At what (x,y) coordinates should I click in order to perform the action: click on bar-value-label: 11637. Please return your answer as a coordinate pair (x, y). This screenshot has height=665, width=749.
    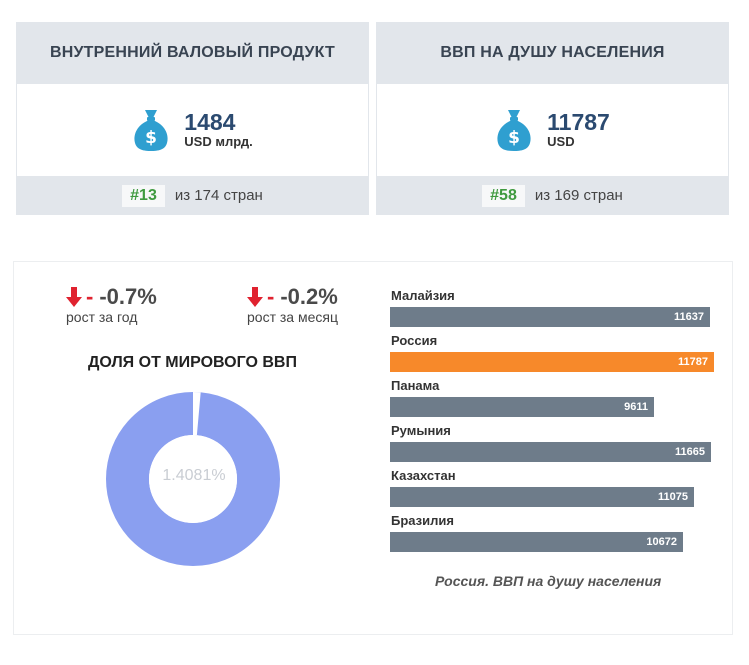
    Looking at the image, I should click on (689, 317).